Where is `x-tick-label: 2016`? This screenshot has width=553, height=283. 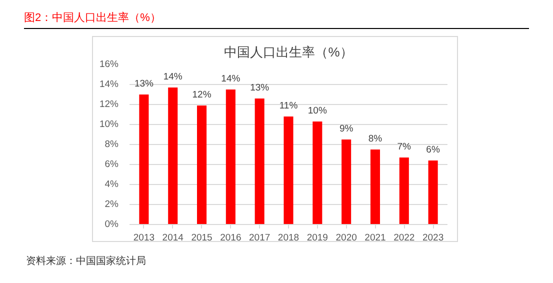
x-tick-label: 2016 is located at coordinates (231, 238).